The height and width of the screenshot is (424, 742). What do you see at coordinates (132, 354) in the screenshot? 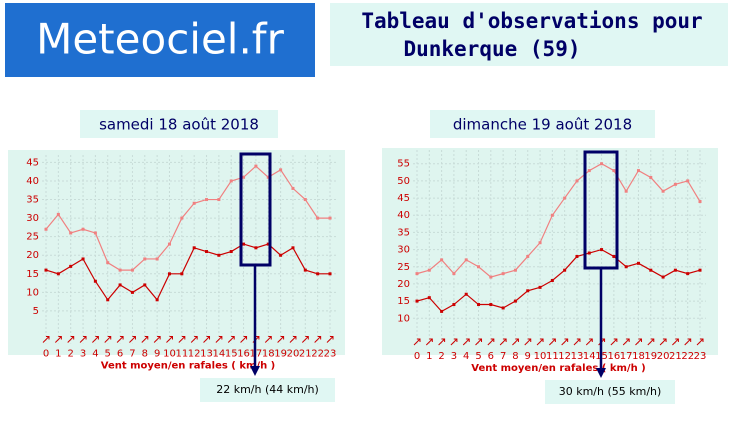
I see `x-tick-label: 7` at bounding box center [132, 354].